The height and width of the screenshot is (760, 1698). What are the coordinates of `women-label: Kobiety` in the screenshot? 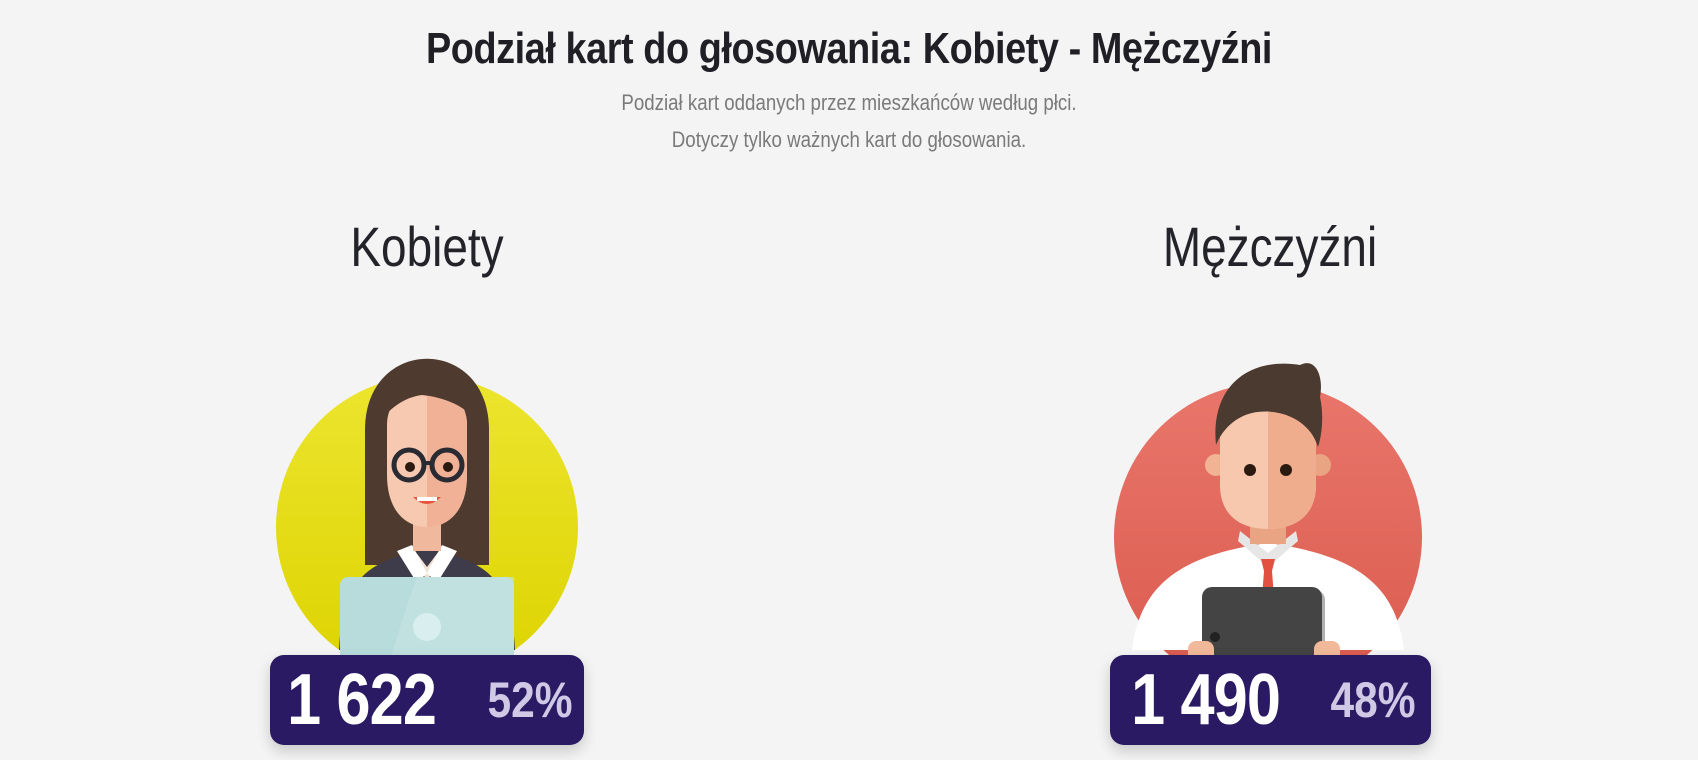 It's located at (427, 246).